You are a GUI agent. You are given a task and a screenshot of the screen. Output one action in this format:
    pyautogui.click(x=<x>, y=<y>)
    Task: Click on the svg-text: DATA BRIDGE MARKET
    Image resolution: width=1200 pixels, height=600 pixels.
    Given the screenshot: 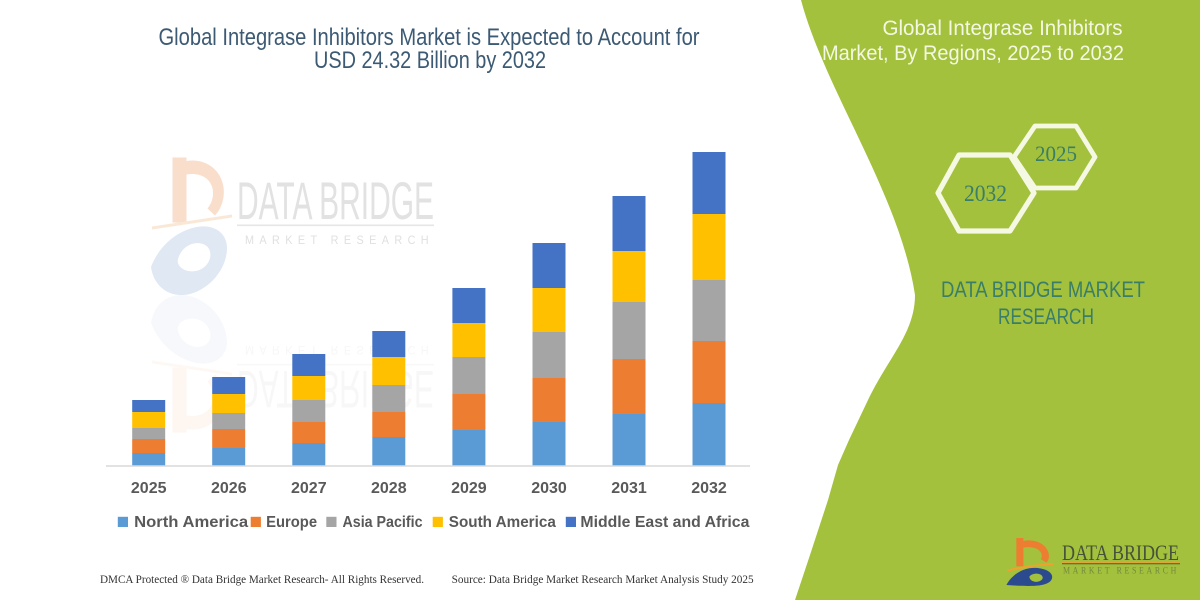 What is the action you would take?
    pyautogui.click(x=1043, y=289)
    